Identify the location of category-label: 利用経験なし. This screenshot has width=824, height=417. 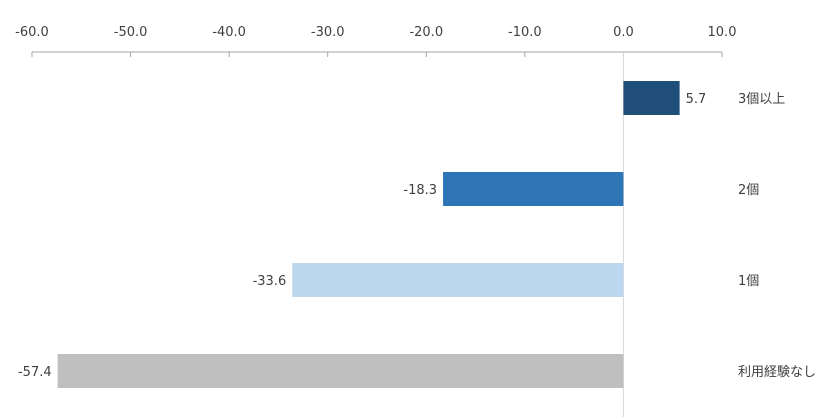
(777, 372).